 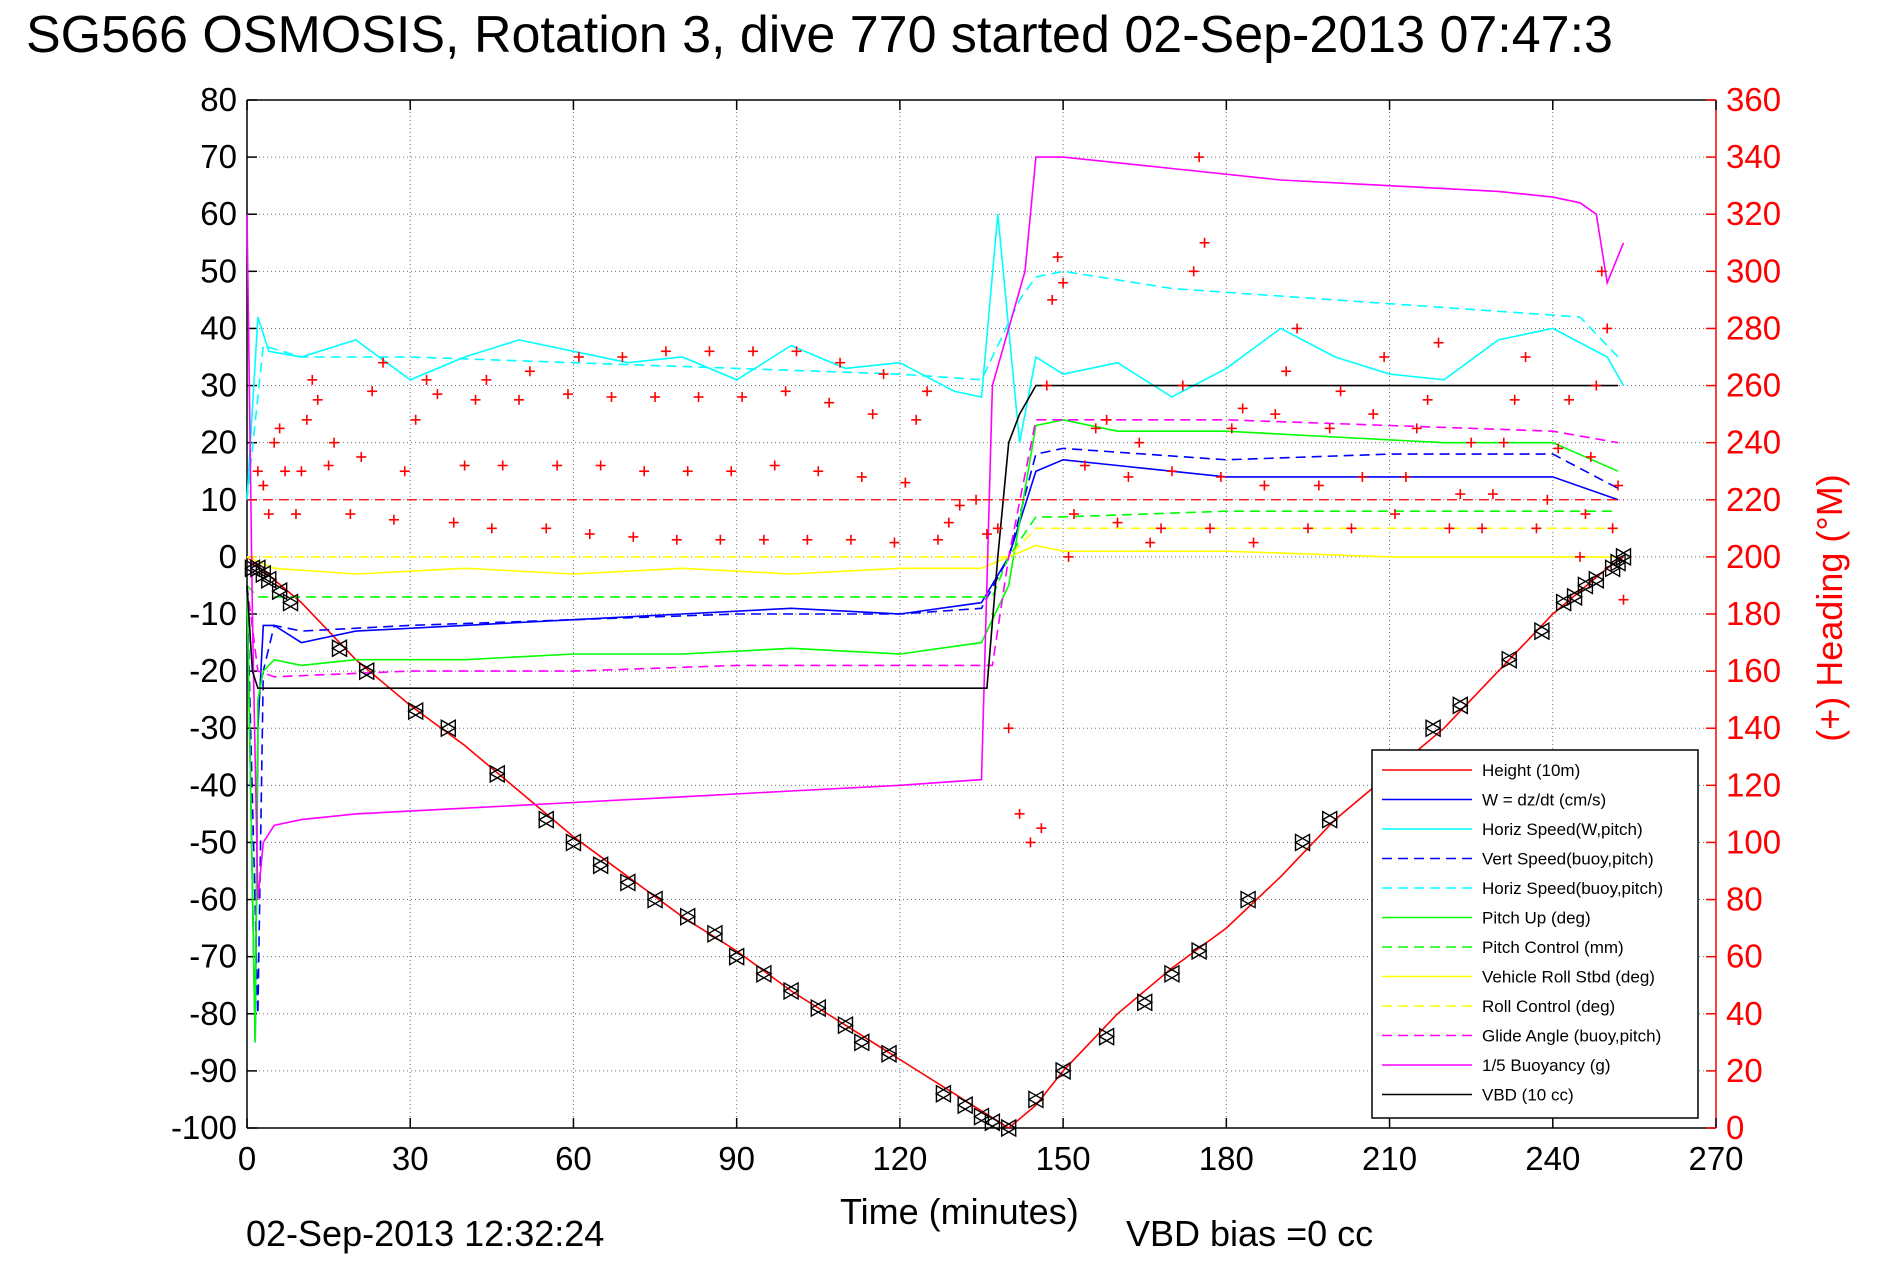 What do you see at coordinates (1753, 556) in the screenshot?
I see `y-right-tick-label: 200` at bounding box center [1753, 556].